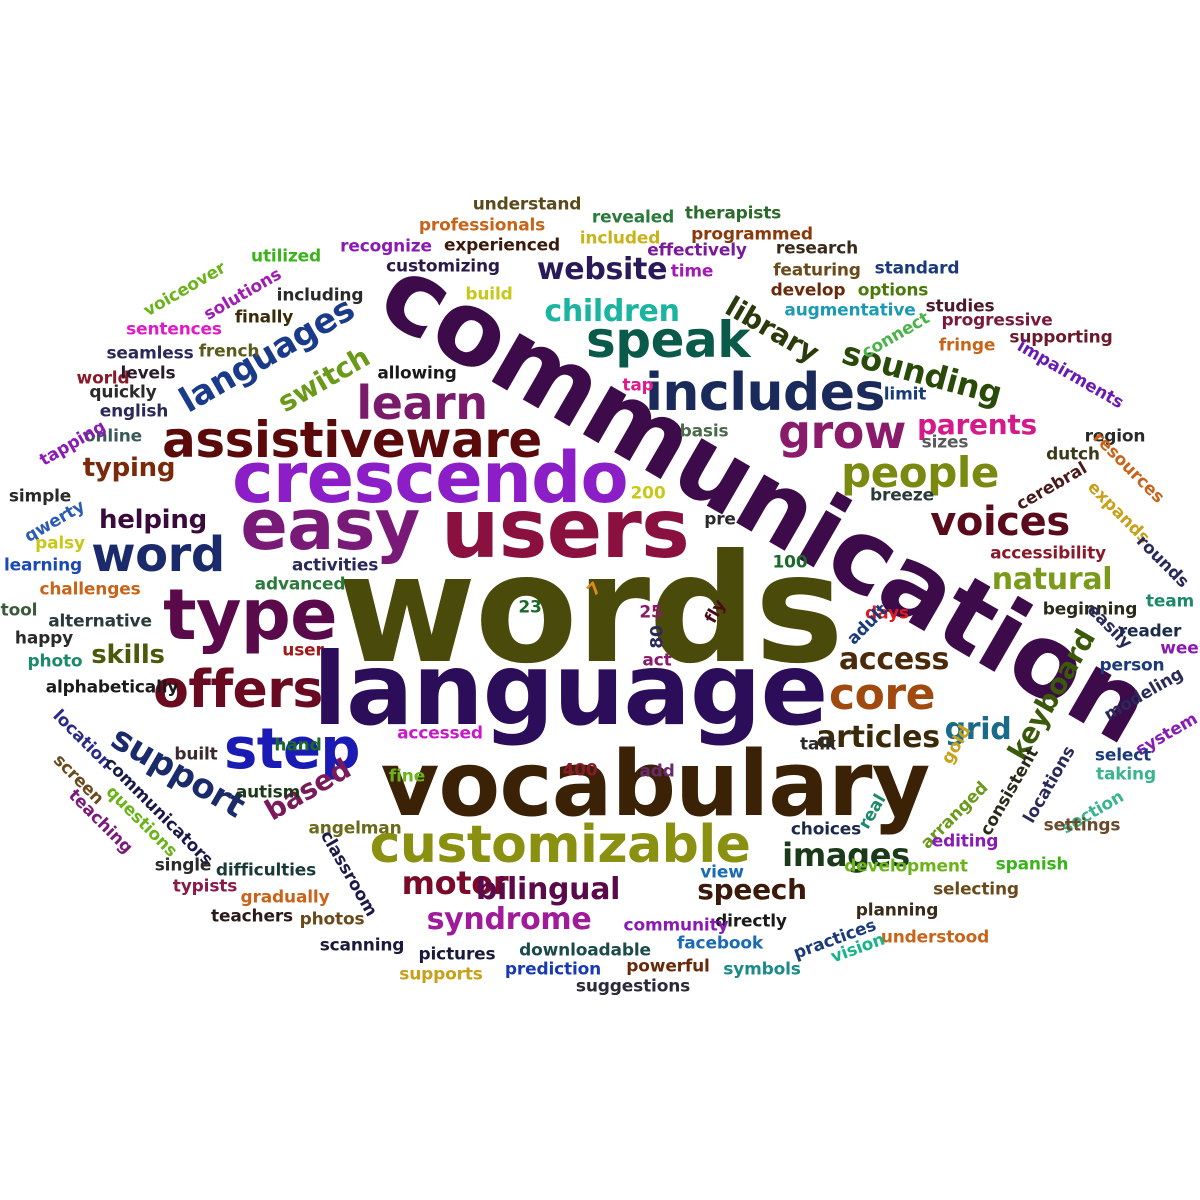 This screenshot has height=1200, width=1200. Describe the element at coordinates (43, 565) in the screenshot. I see `word-learning: learning` at that location.